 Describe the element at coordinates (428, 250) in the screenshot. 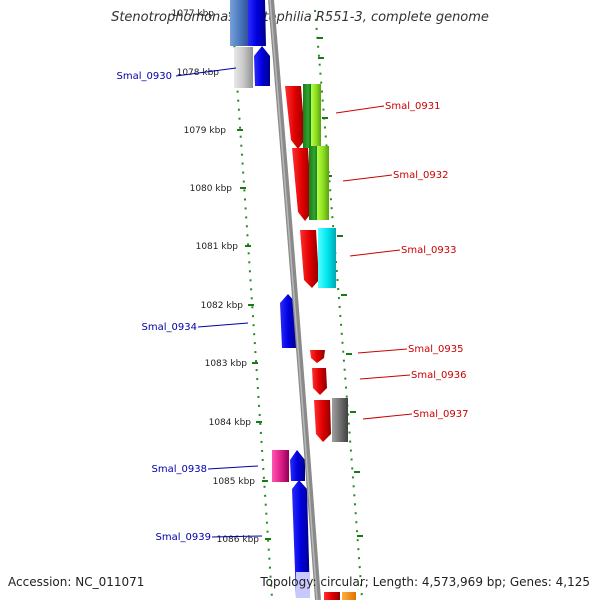

I see `gene-label-smal-0933: Smal_0933` at that location.